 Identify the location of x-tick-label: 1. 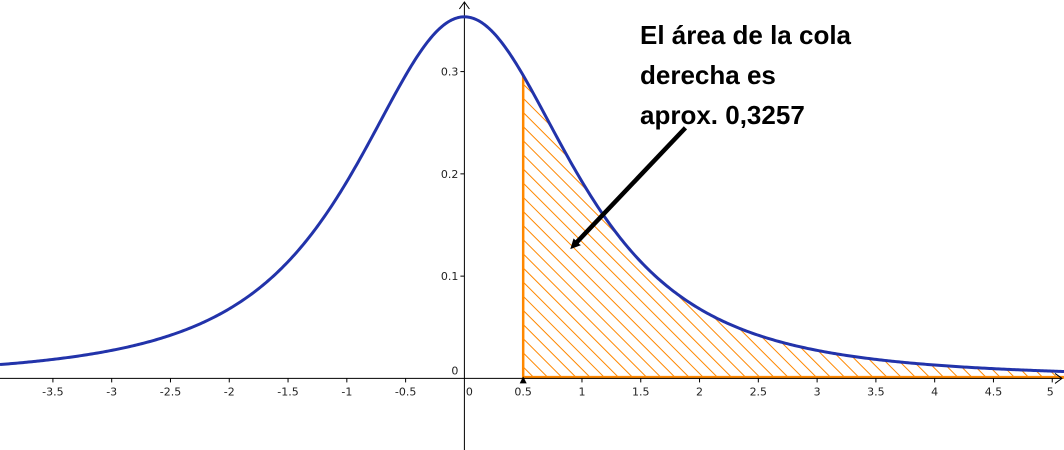
(581, 391).